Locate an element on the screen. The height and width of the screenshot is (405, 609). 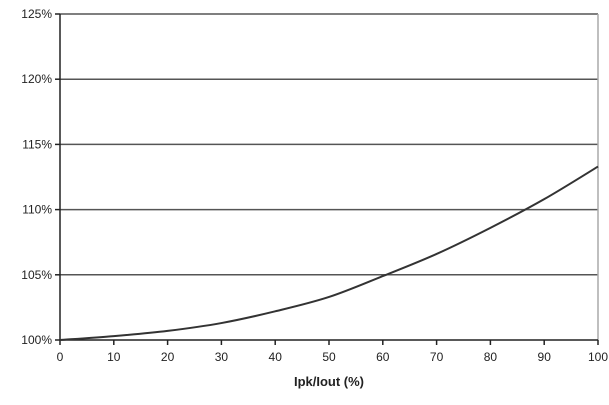
y-tick-label: 100% is located at coordinates (36, 340).